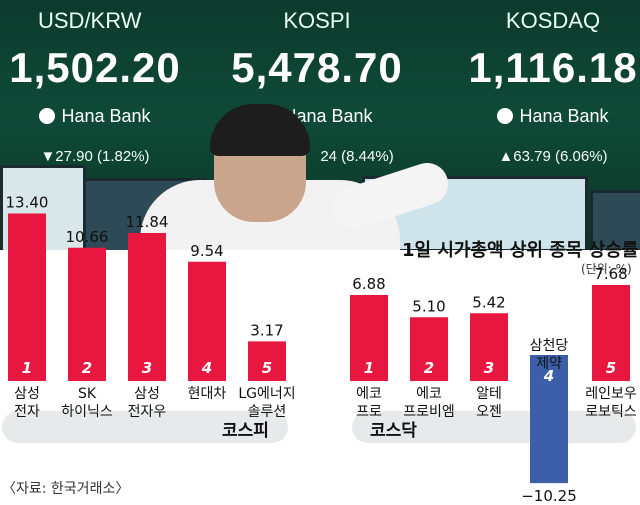  What do you see at coordinates (549, 346) in the screenshot?
I see `category-label: 삼천당` at bounding box center [549, 346].